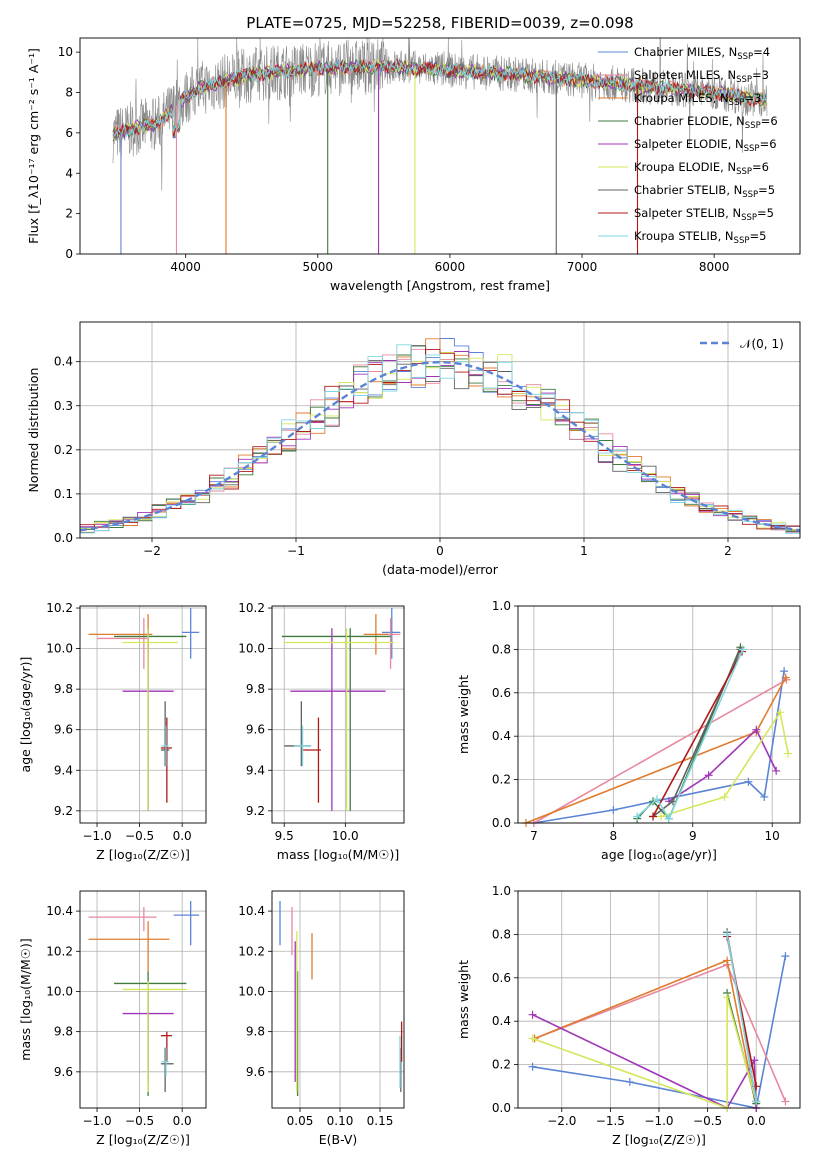 The height and width of the screenshot is (1170, 819). I want to click on x-tick-label: 10.0, so click(345, 836).